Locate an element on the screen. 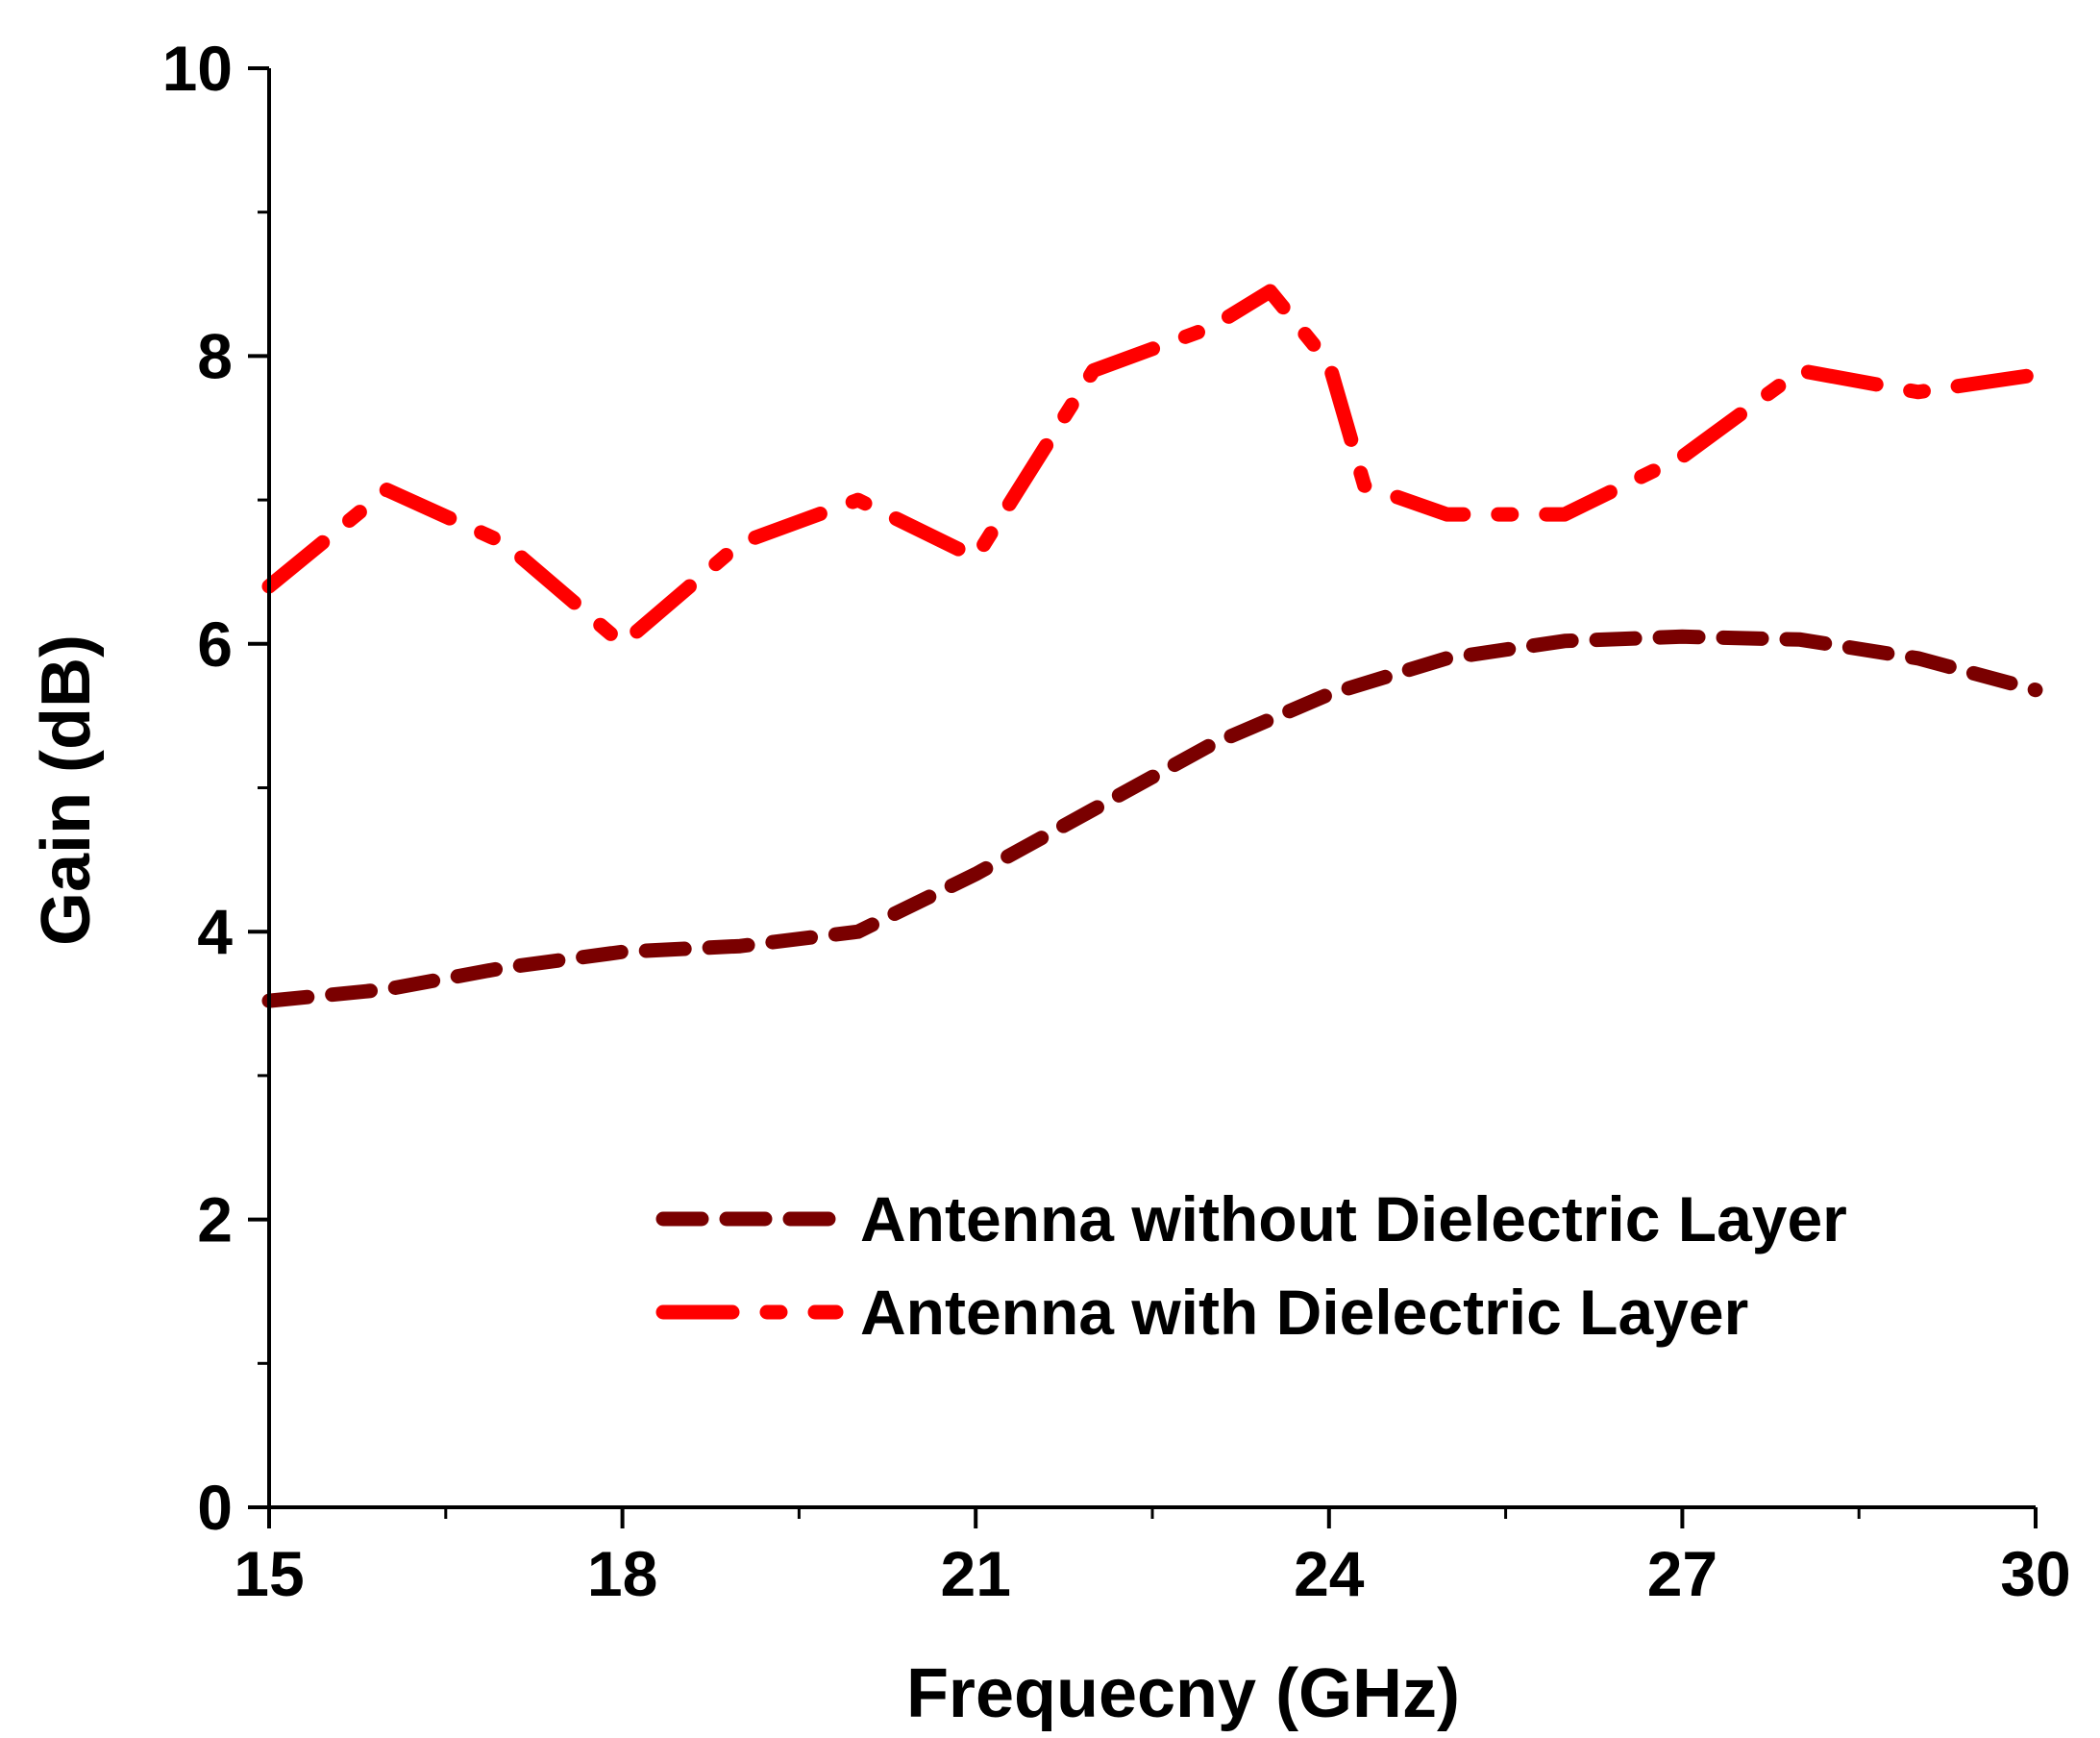 The height and width of the screenshot is (1738, 2100). y-tick-label: 10 is located at coordinates (197, 68).